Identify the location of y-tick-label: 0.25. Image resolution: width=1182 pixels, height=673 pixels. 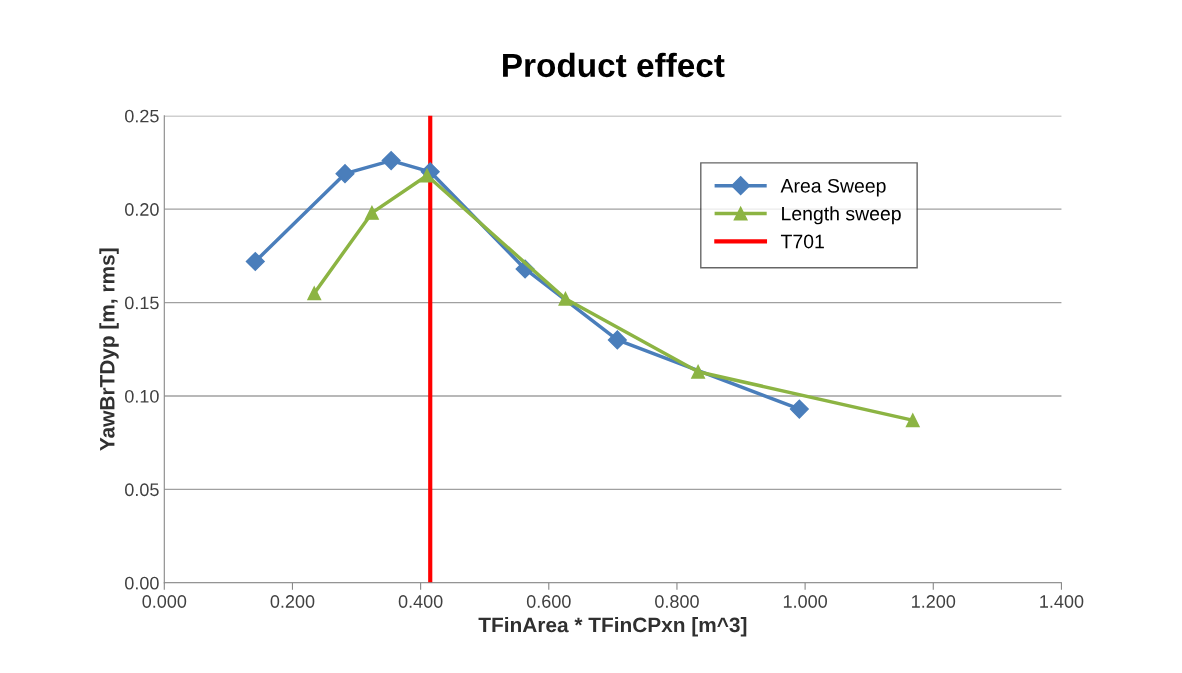
(142, 116).